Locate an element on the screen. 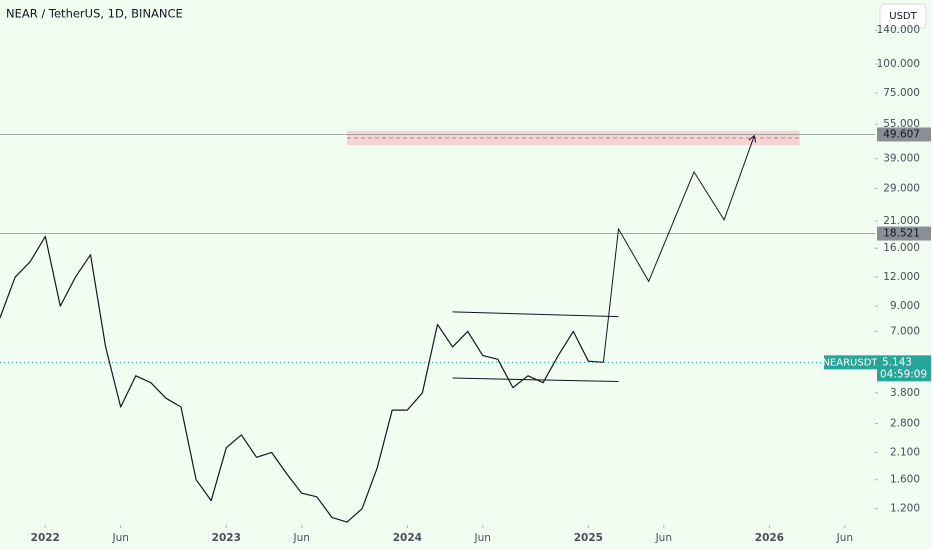  symbol-label: NEARUSDT is located at coordinates (850, 362).